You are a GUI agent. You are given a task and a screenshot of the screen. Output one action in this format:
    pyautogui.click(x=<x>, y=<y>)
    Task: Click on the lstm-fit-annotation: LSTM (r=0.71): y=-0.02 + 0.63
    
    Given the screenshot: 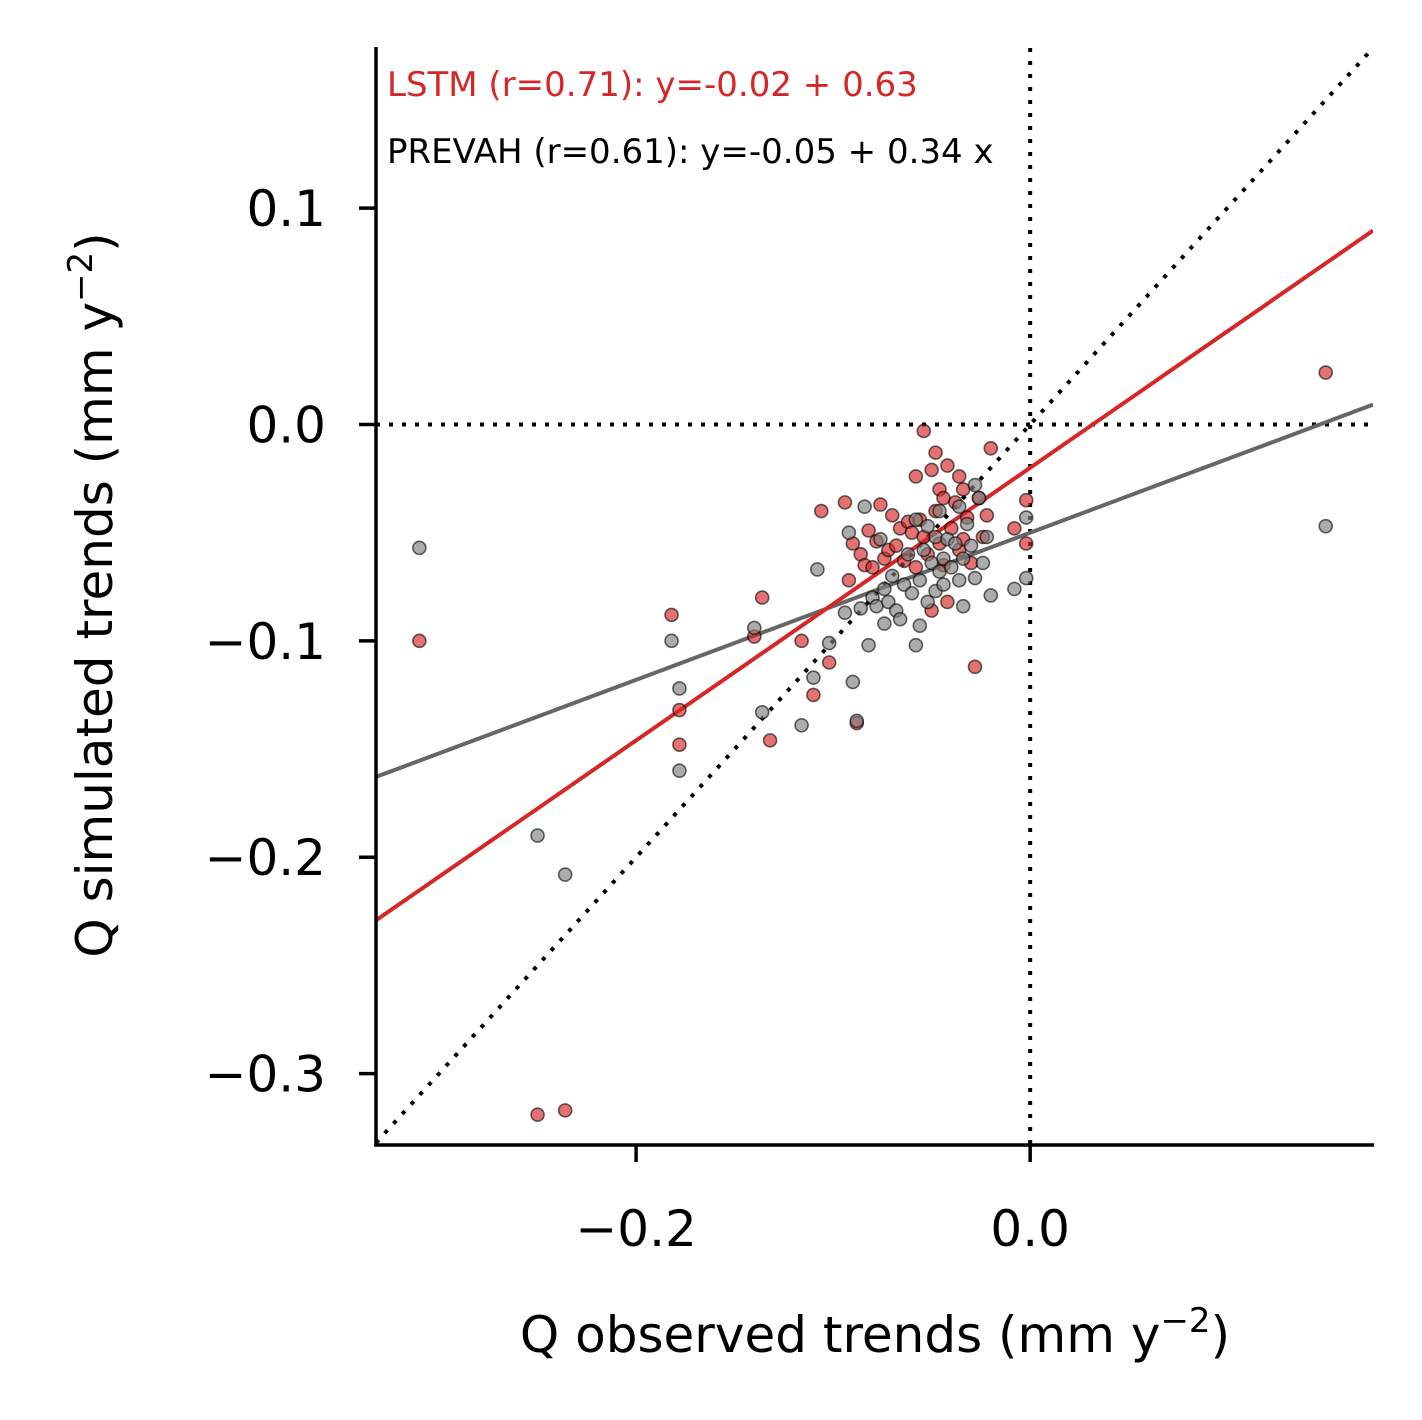 What is the action you would take?
    pyautogui.click(x=652, y=85)
    